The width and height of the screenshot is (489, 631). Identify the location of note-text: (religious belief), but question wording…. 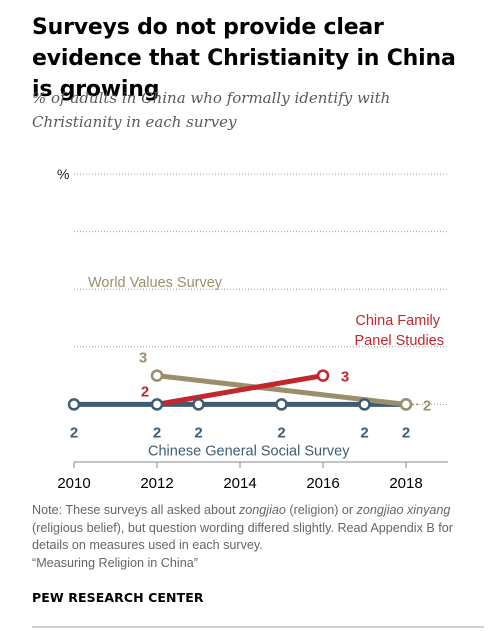
(242, 536).